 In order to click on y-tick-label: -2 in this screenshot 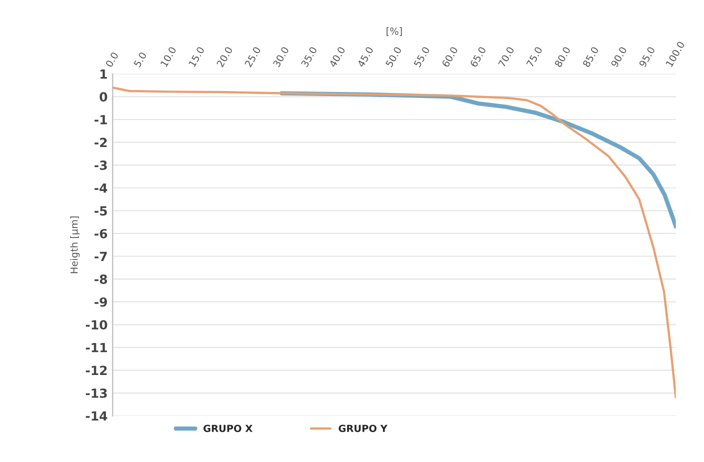, I will do `click(100, 143)`.